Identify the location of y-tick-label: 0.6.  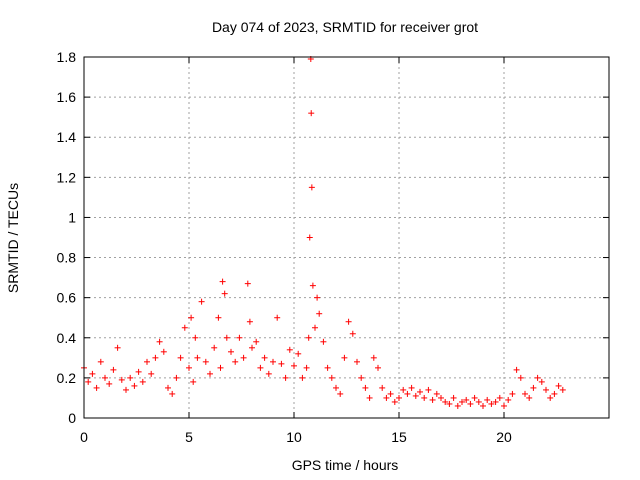
(67, 298).